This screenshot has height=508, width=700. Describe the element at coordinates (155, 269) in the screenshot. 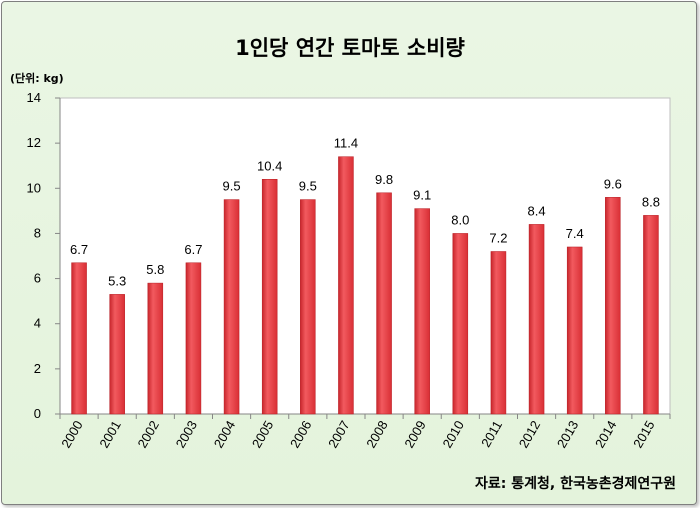

I see `data-label: 5.8` at that location.